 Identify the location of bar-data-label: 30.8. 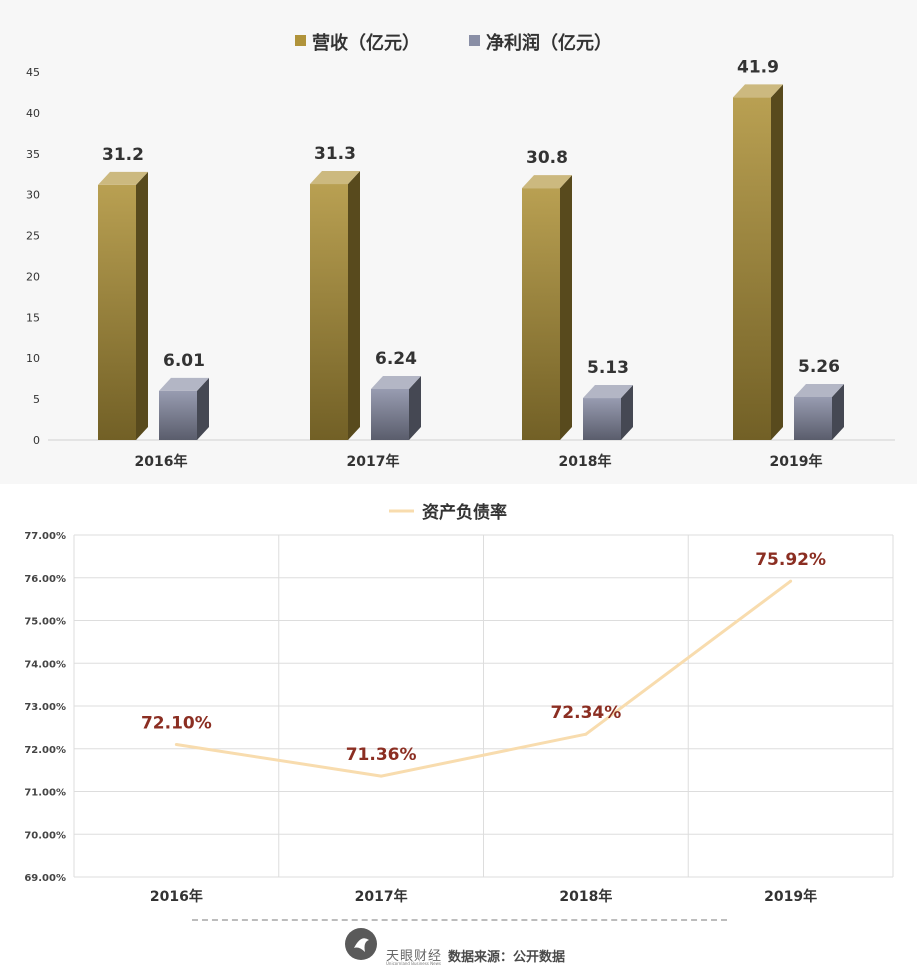
(547, 158).